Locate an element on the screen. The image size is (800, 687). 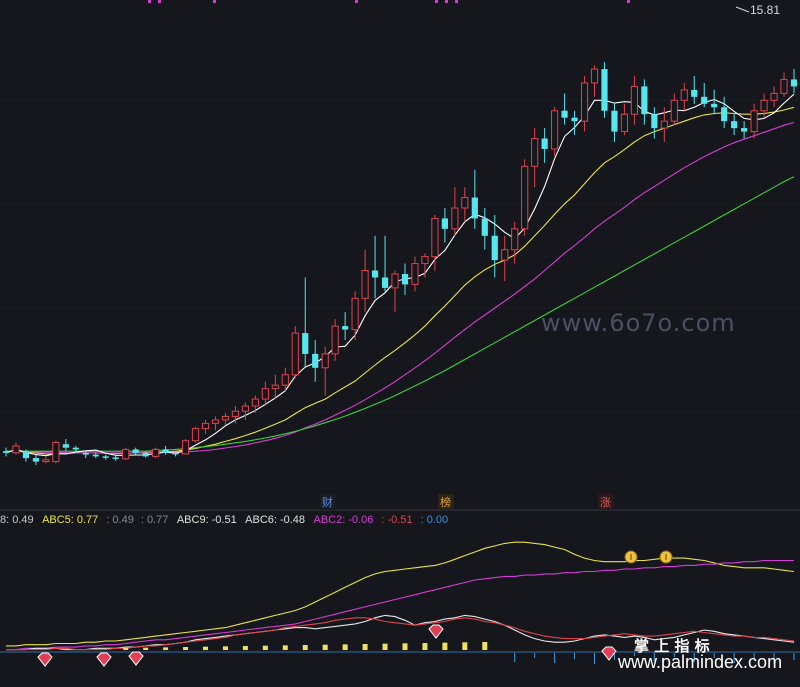
top-tick-marks is located at coordinates (389, 1).